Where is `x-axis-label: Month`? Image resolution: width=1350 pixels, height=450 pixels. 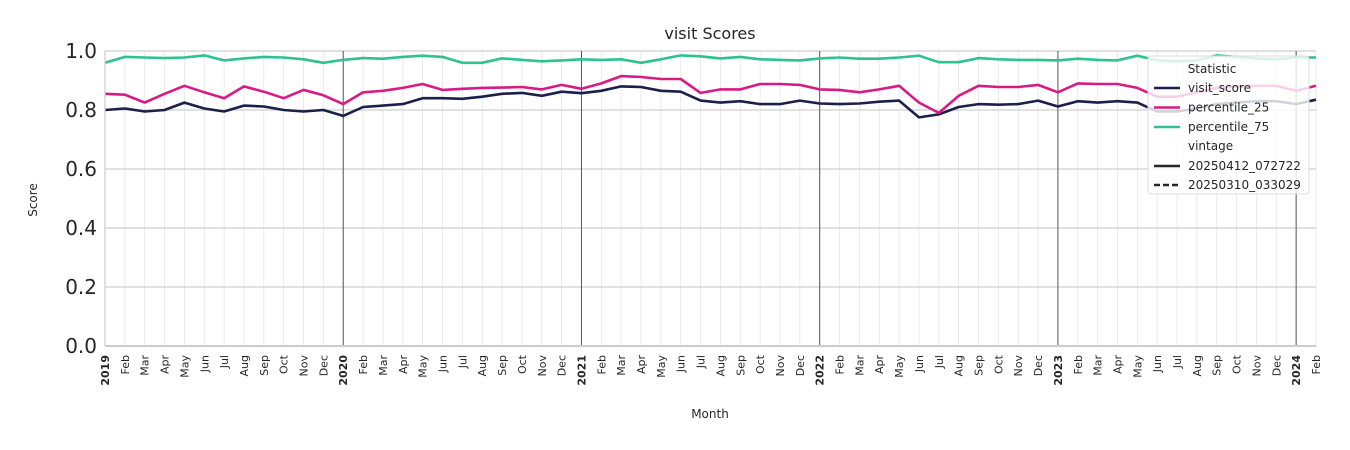
x-axis-label: Month is located at coordinates (710, 414).